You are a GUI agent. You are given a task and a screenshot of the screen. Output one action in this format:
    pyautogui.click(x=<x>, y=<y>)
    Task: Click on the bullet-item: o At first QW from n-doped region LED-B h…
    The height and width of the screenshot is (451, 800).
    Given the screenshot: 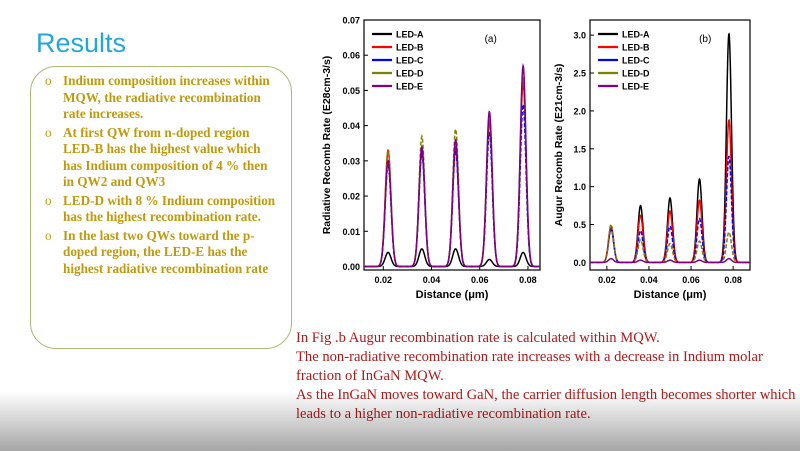 What is the action you would take?
    pyautogui.click(x=161, y=158)
    